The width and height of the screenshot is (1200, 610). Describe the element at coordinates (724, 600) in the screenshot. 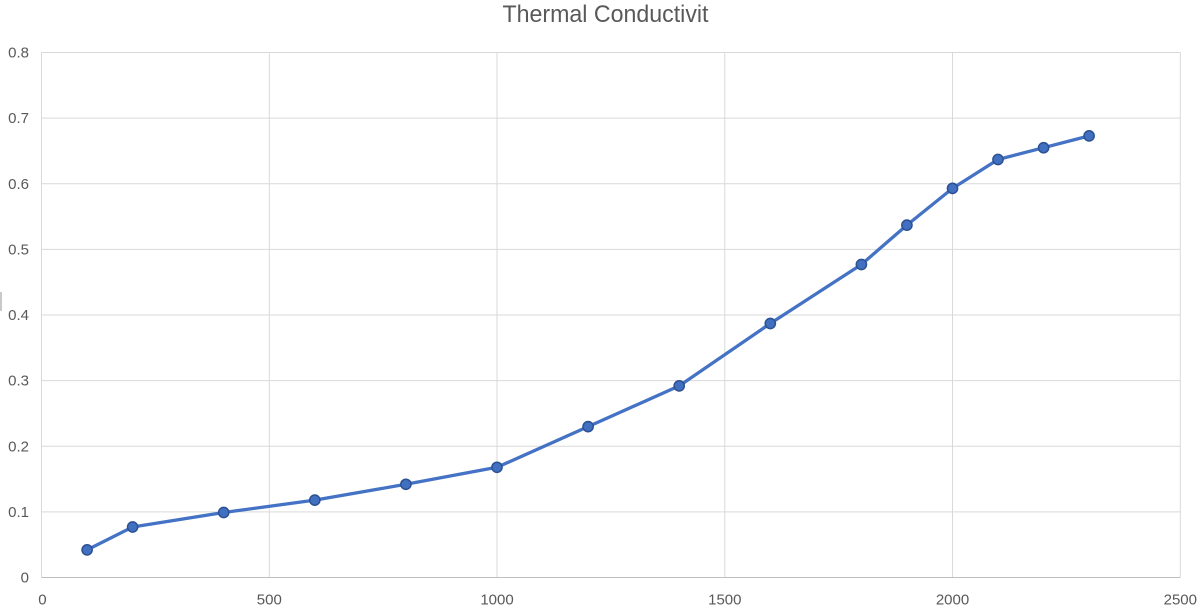

I see `svg-text: 1500` at that location.